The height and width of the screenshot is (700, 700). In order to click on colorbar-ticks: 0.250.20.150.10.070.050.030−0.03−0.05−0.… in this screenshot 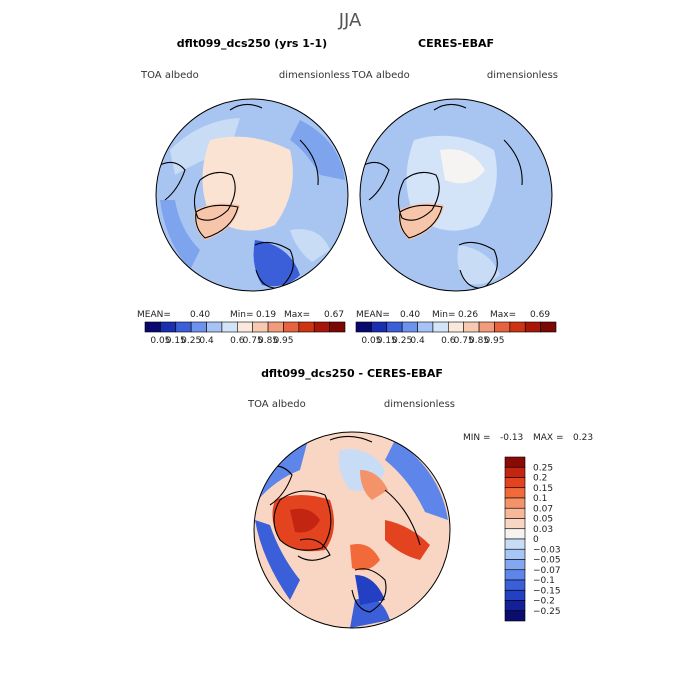, I will do `click(547, 540)`.